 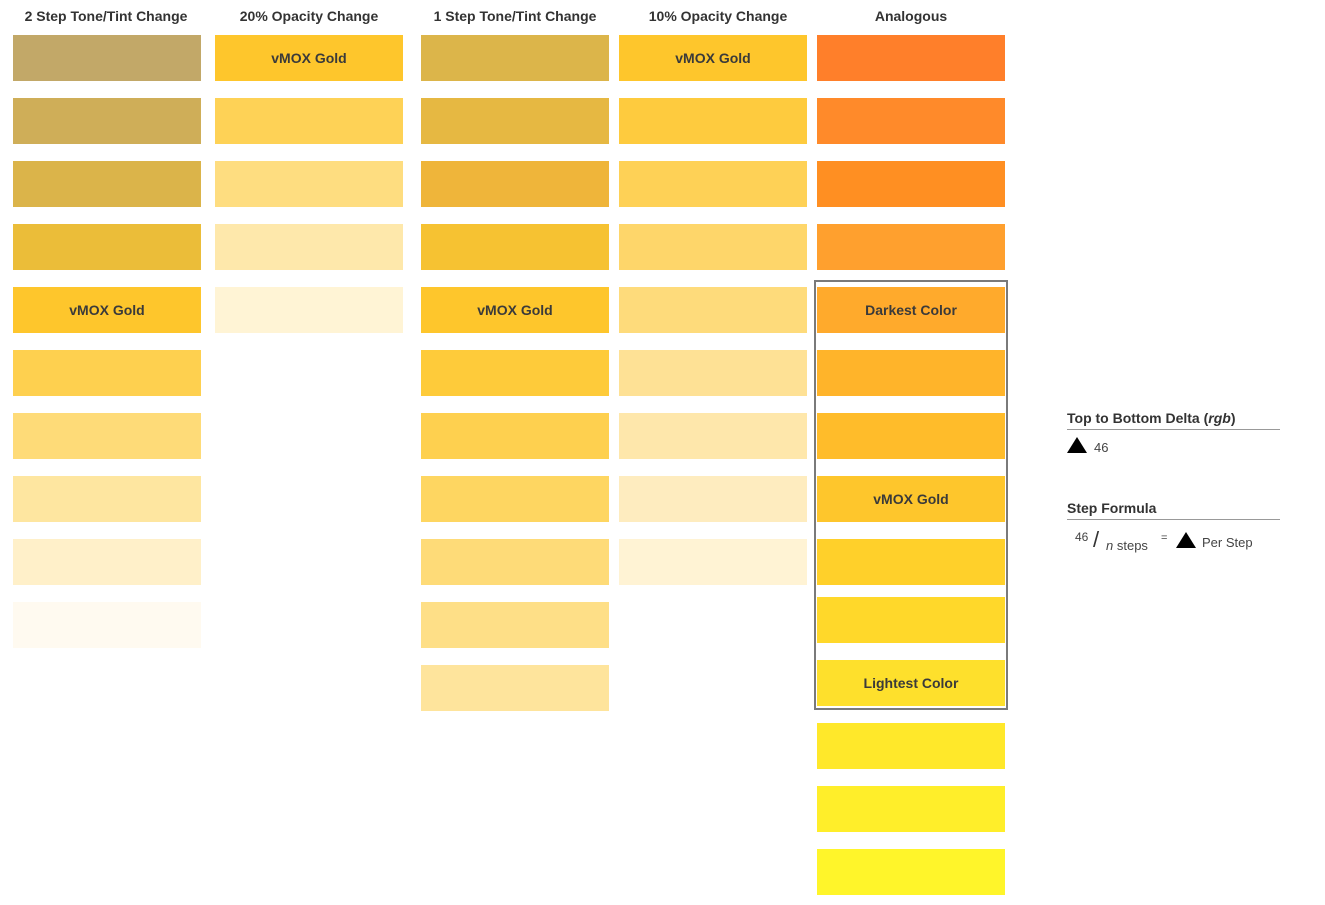 I want to click on formula-equals: =, so click(x=1164, y=538).